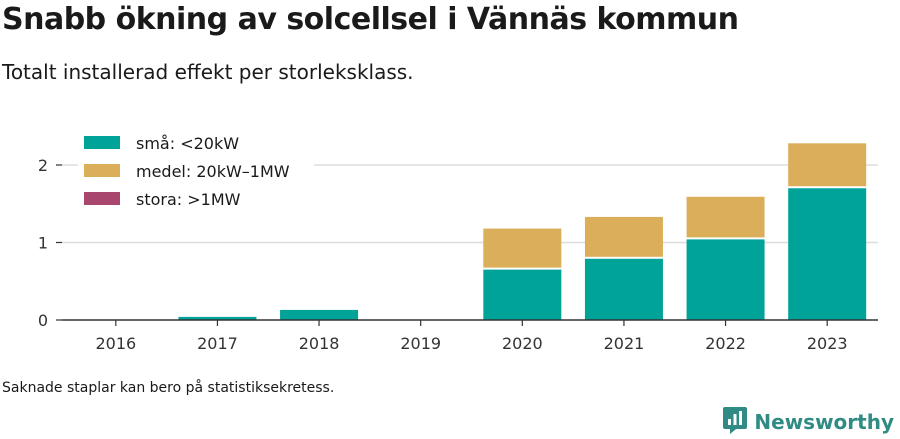  Describe the element at coordinates (420, 343) in the screenshot. I see `x-tick-label: 2019` at that location.